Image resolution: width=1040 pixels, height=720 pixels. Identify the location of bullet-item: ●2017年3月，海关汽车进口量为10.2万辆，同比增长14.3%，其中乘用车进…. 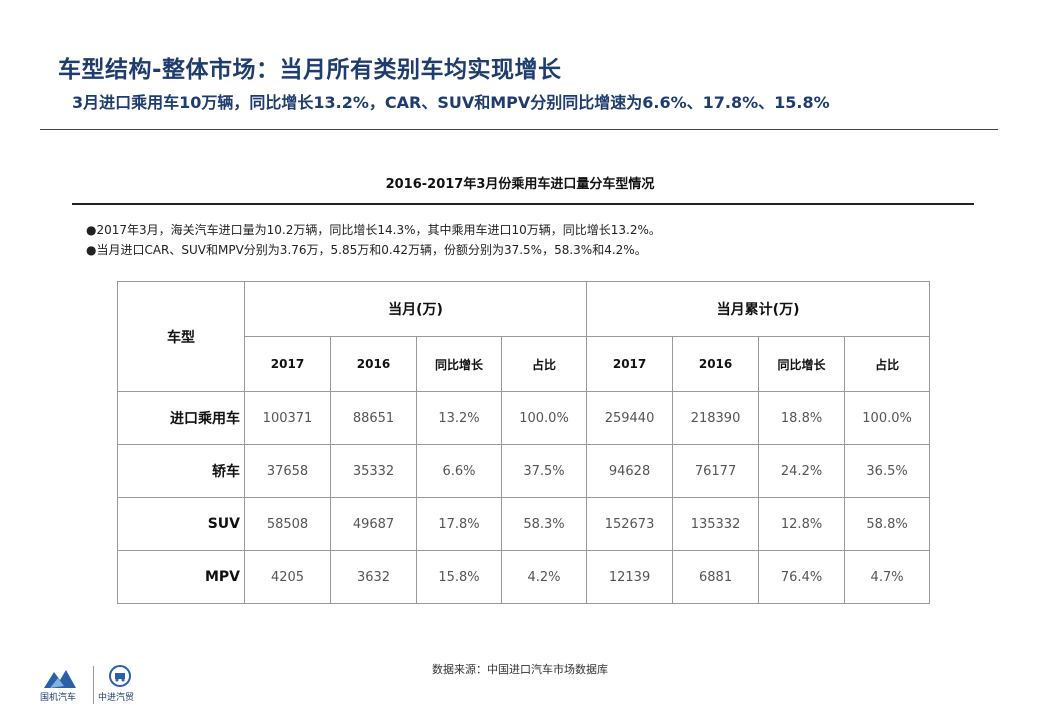
(373, 230).